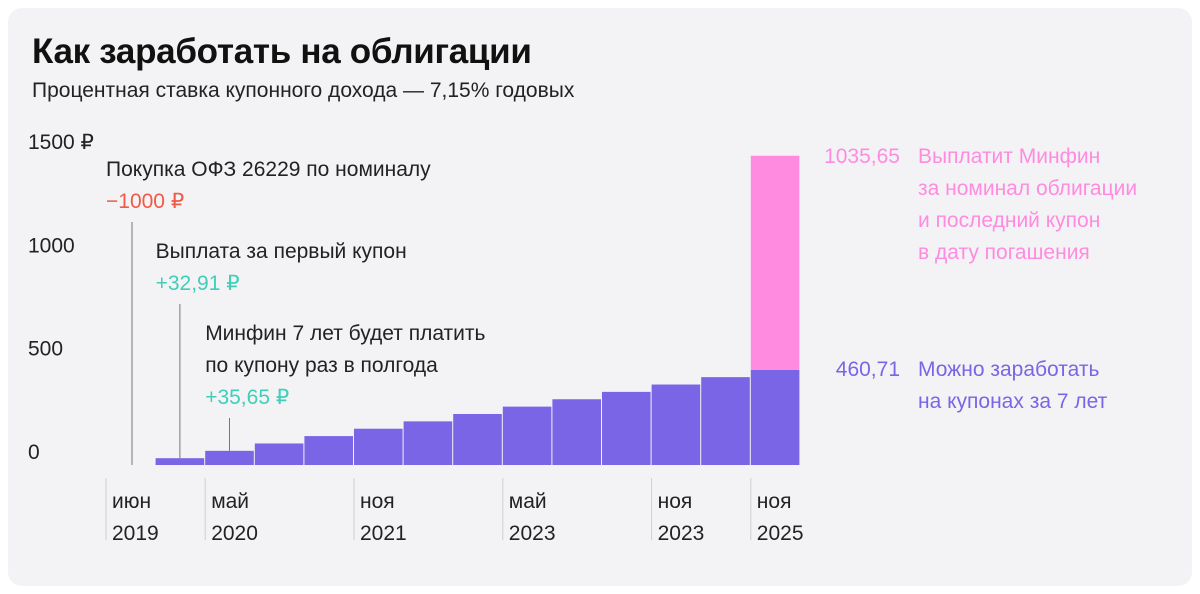 Image resolution: width=1200 pixels, height=594 pixels. I want to click on bar-nominal, so click(775, 262).